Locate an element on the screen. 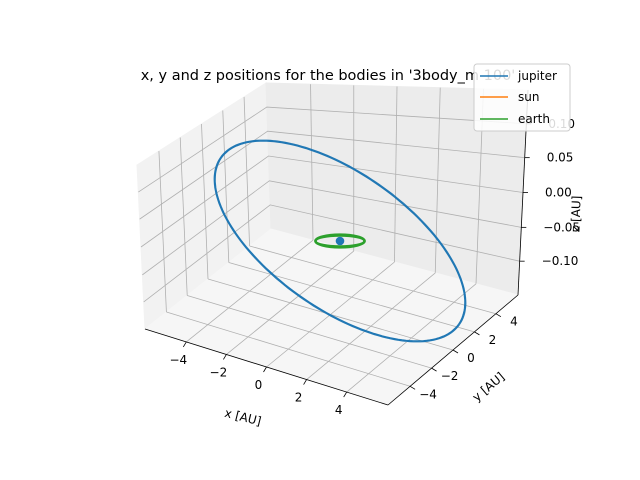 The image size is (640, 480). series-jupiter-center-marker is located at coordinates (340, 241).